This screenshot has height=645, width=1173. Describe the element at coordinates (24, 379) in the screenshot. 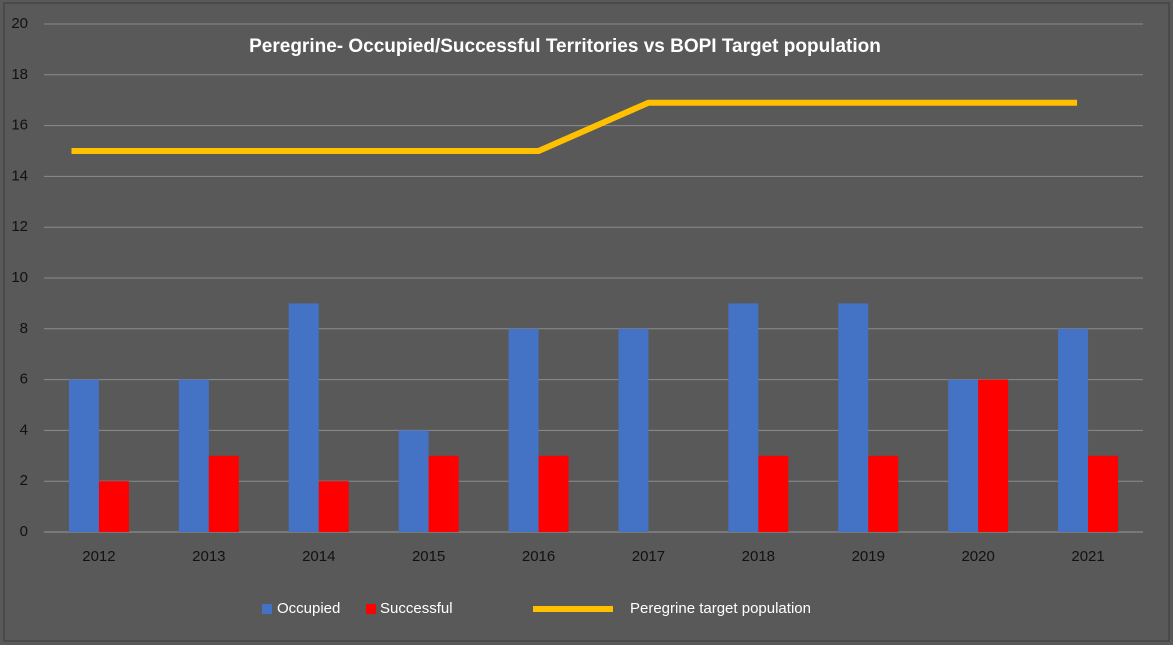

I see `y-tick-label: 6` at that location.